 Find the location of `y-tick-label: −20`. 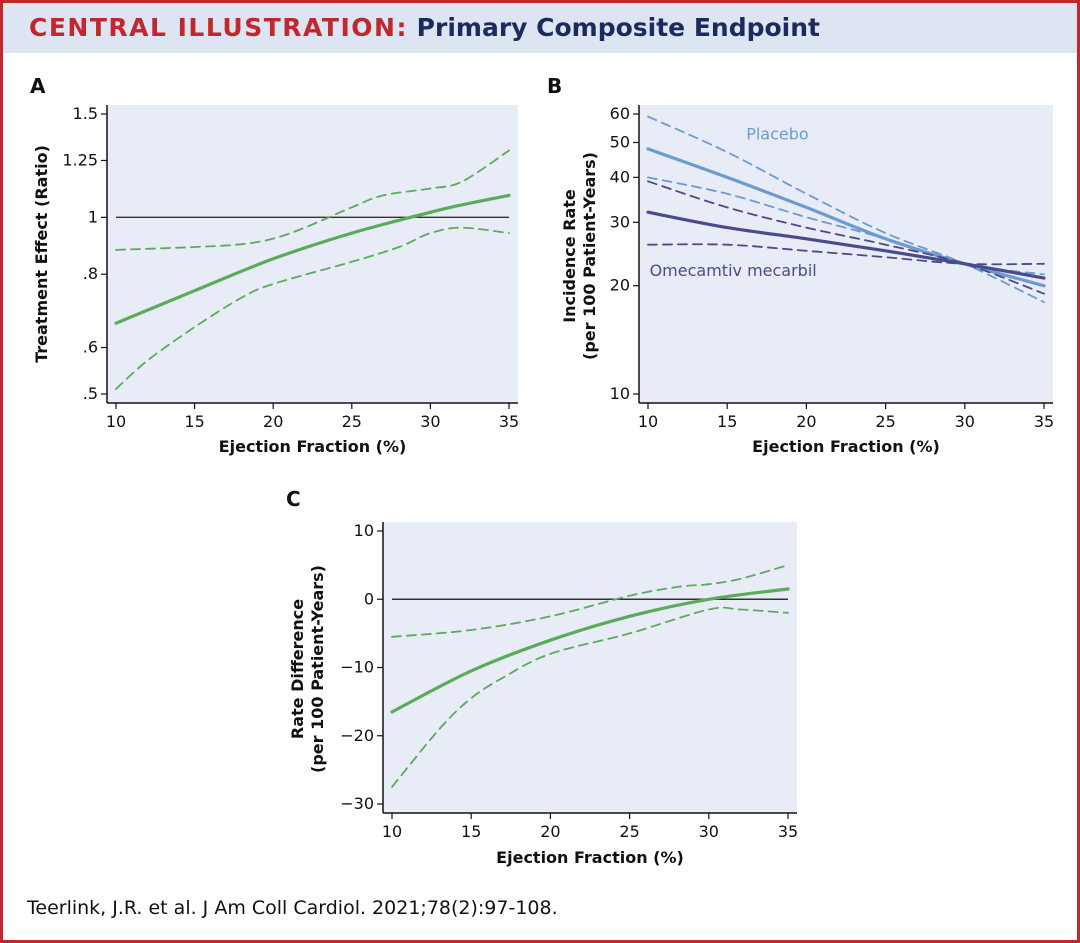

y-tick-label: −20 is located at coordinates (357, 735).